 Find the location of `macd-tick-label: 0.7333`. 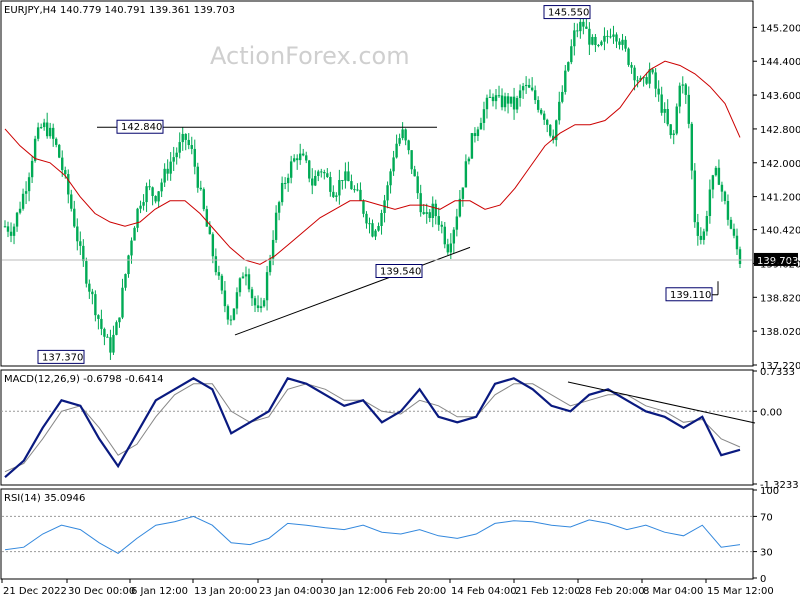

macd-tick-label: 0.7333 is located at coordinates (777, 372).